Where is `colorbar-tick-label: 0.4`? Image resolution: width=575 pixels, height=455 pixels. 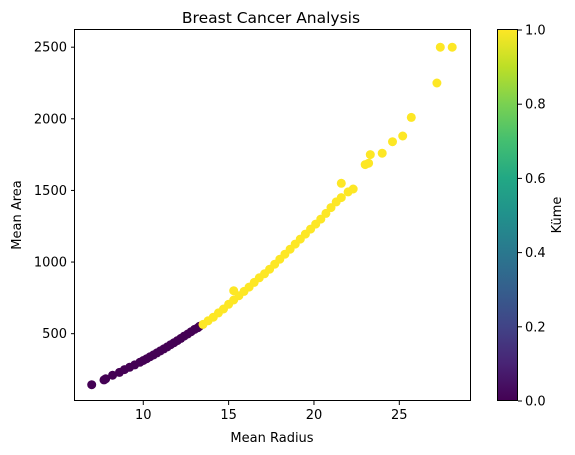 colorbar-tick-label: 0.4 is located at coordinates (535, 253).